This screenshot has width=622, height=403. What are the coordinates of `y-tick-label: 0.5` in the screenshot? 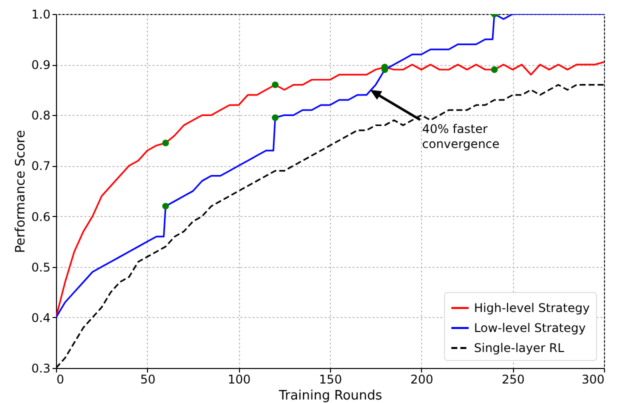 It's located at (40, 267).